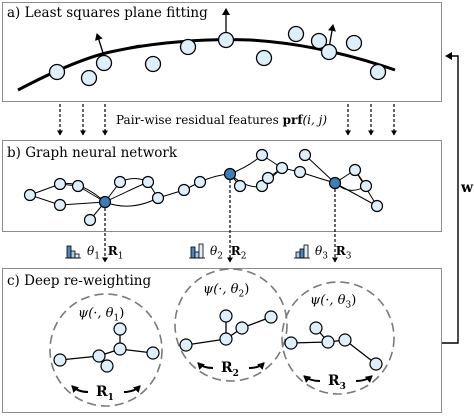 Image resolution: width=474 pixels, height=416 pixels. I want to click on panel-a-title: a) Least squares plane fitting, so click(107, 13).